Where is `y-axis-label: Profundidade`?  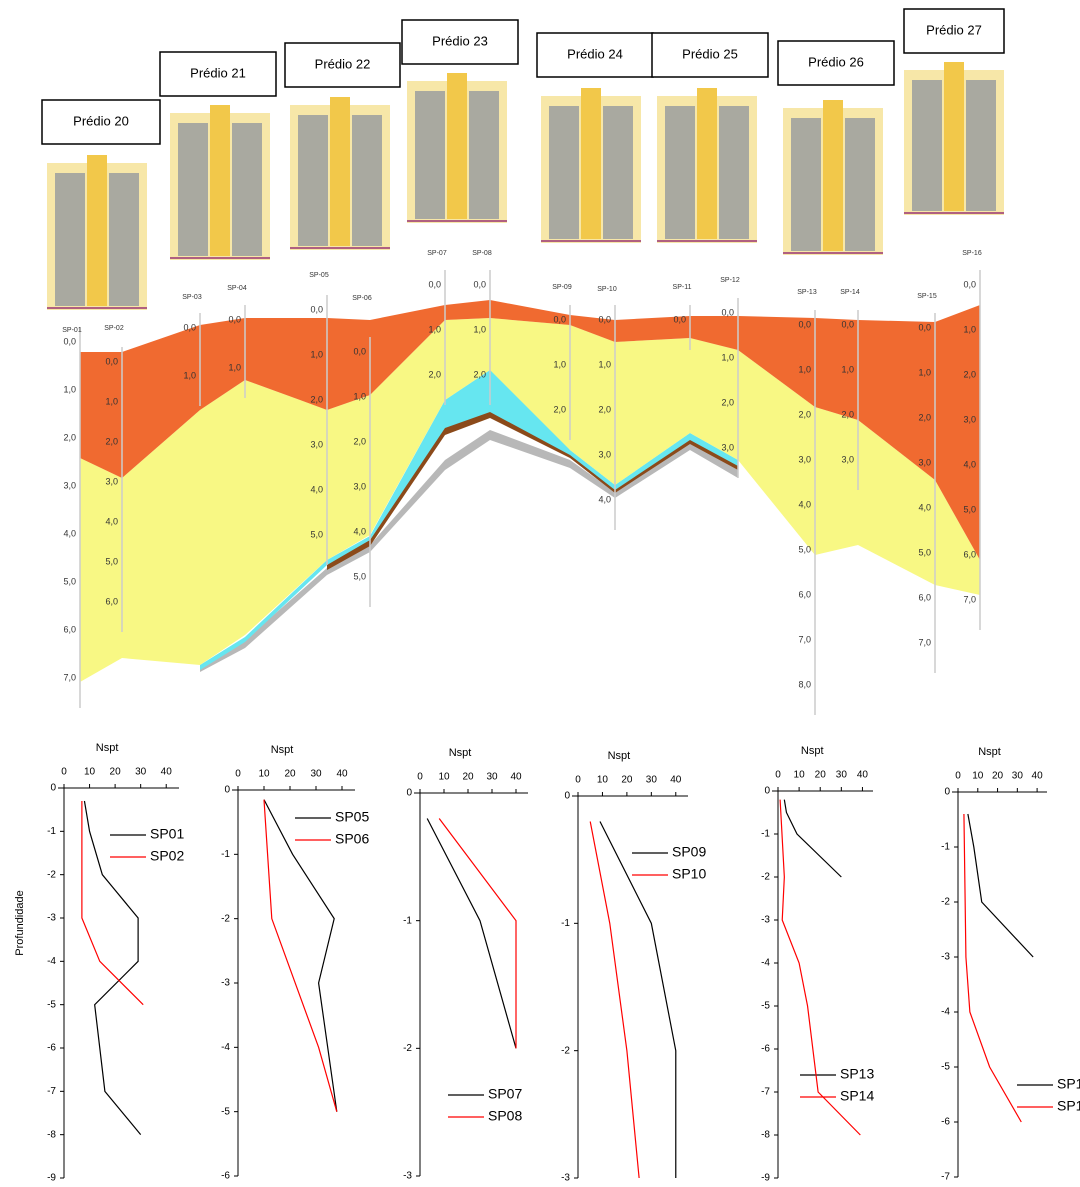 y-axis-label: Profundidade is located at coordinates (20, 922).